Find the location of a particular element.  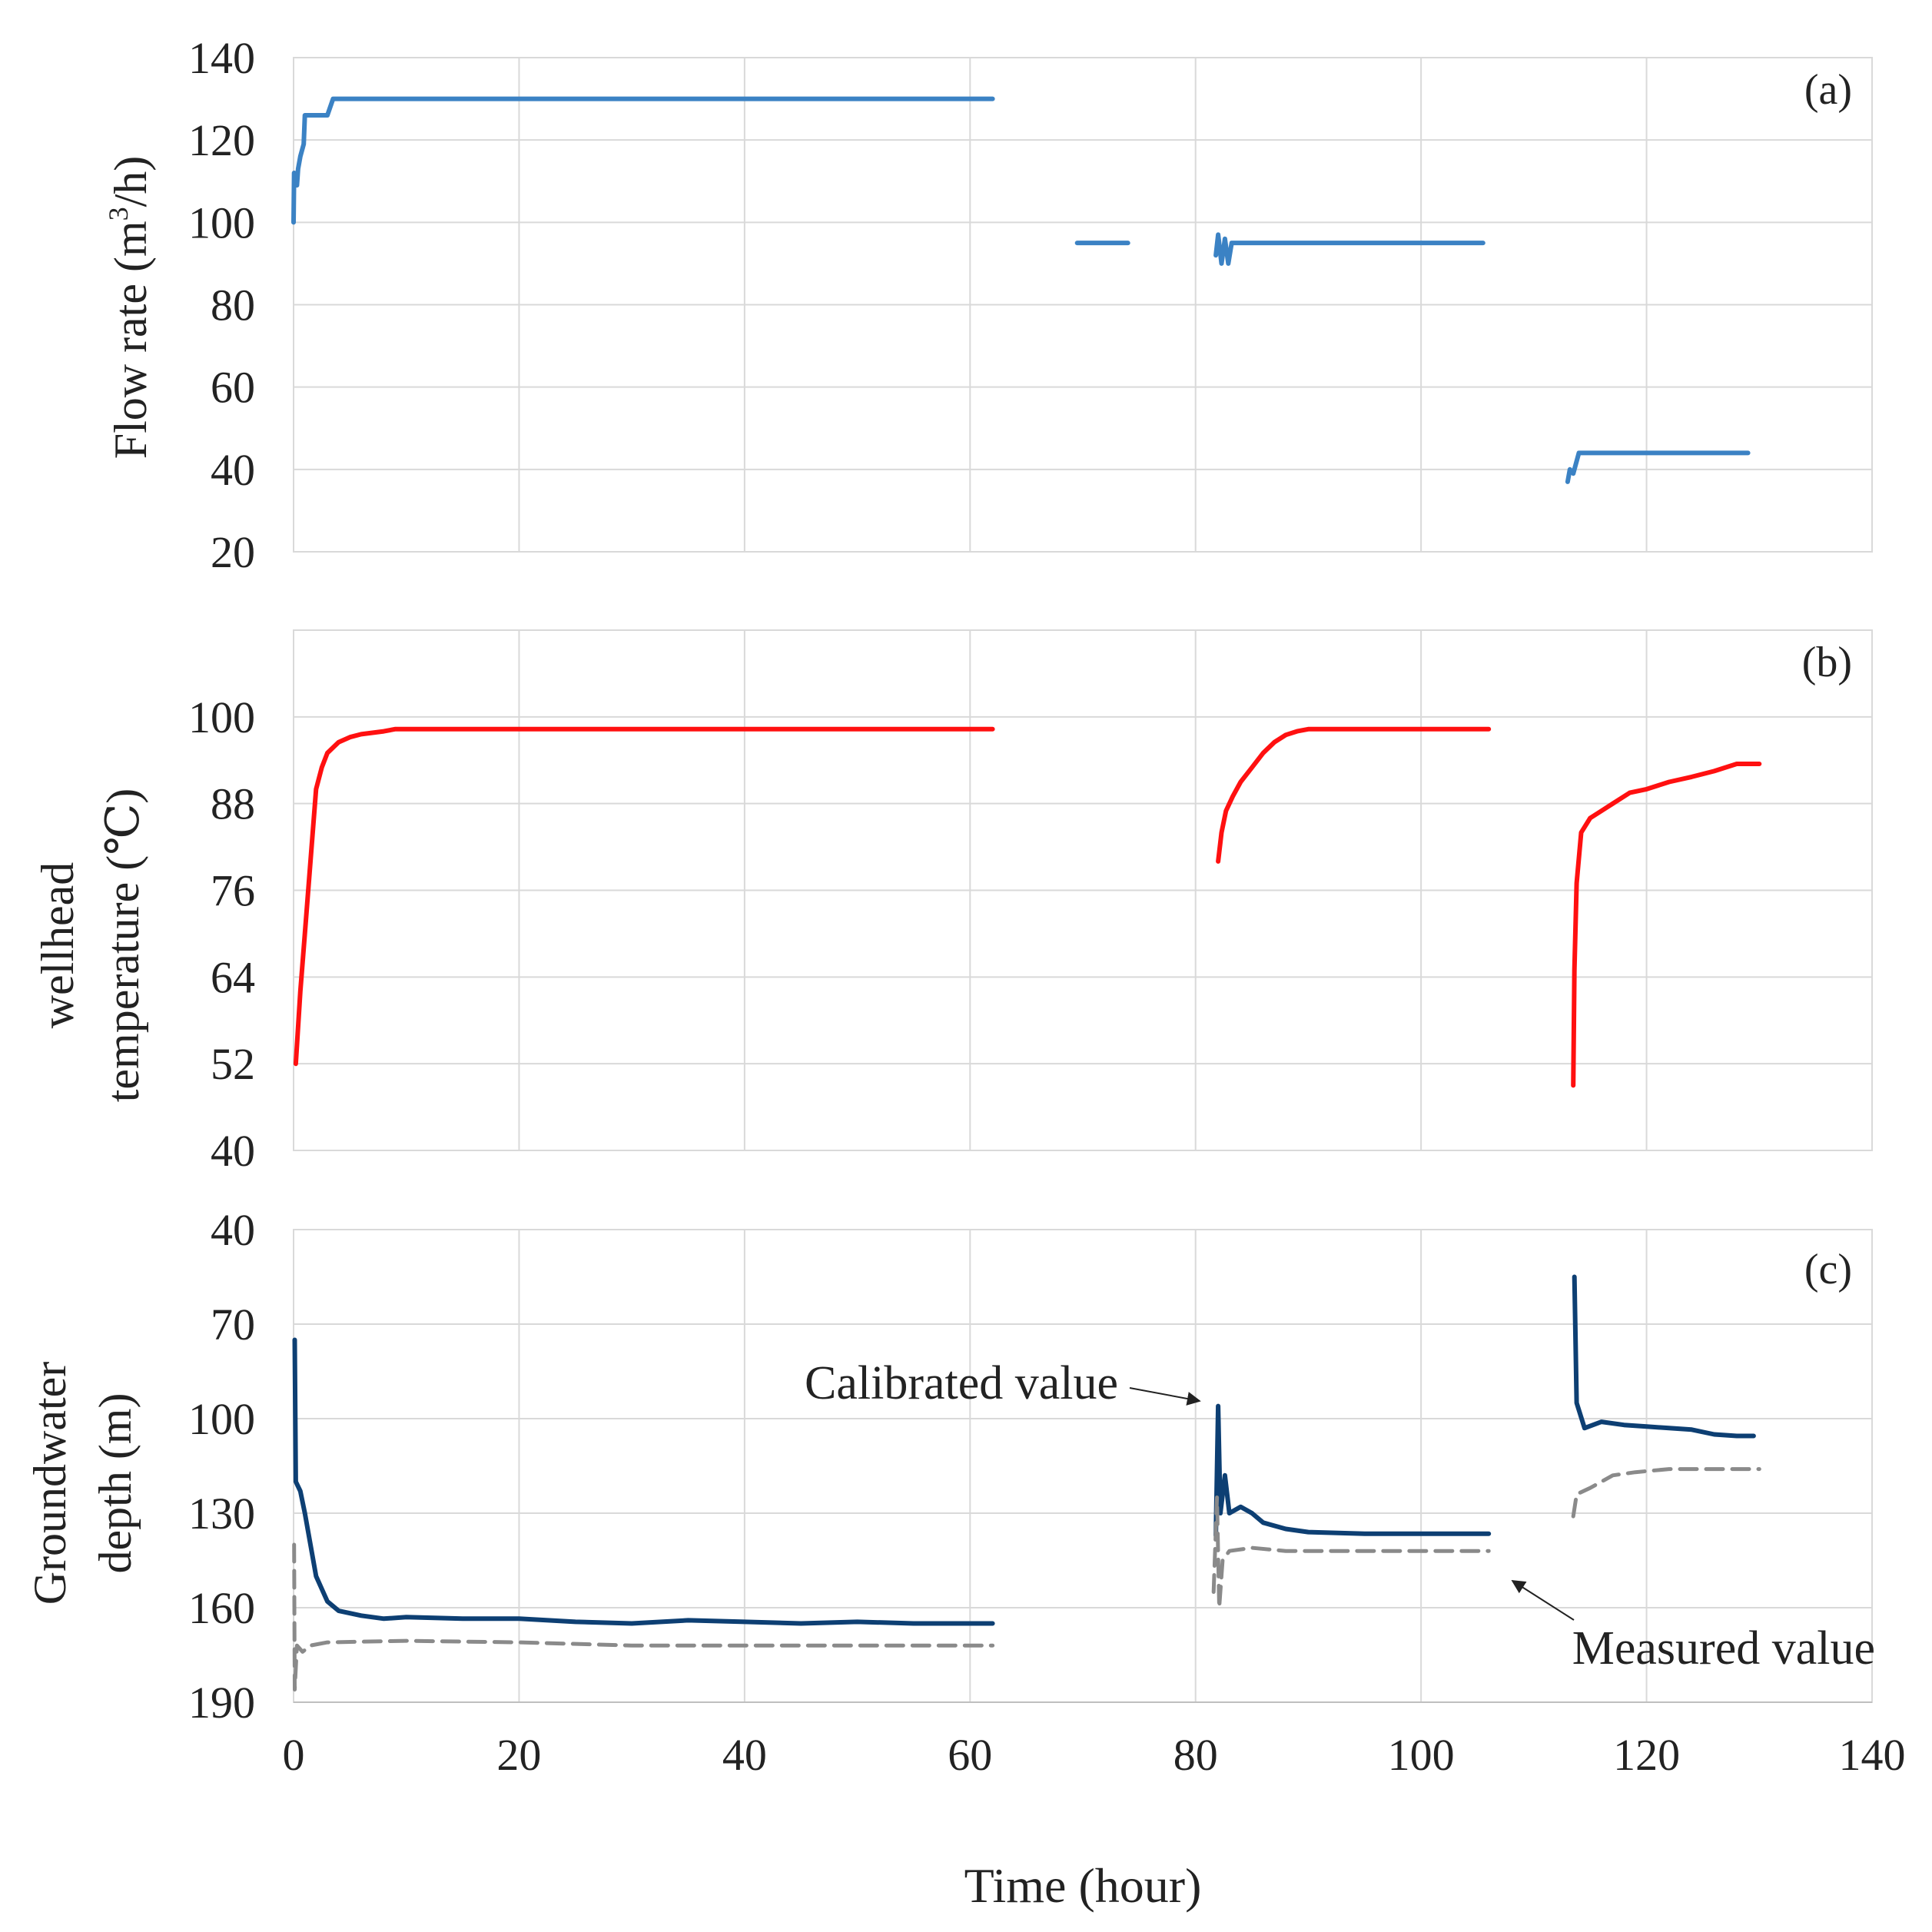

x-tick-label: 100 is located at coordinates (1421, 1755).